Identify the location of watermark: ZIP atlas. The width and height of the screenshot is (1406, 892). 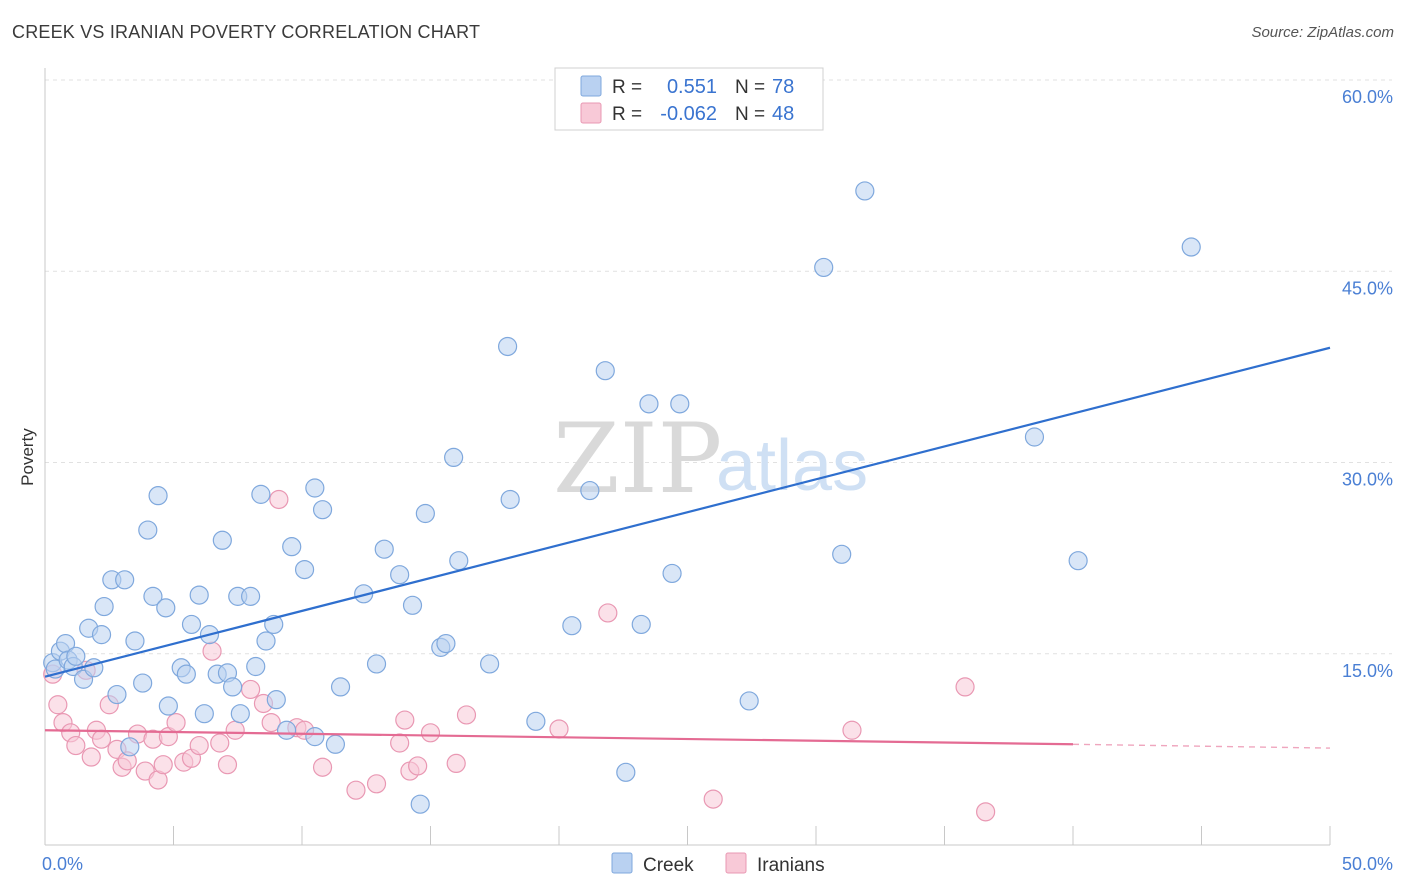
(710, 459).